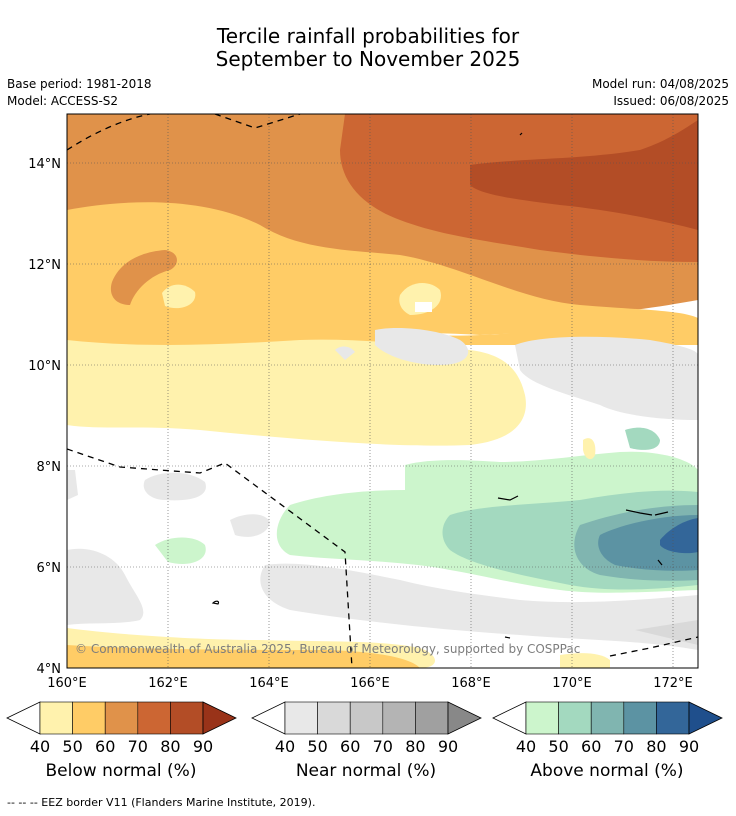  What do you see at coordinates (660, 84) in the screenshot?
I see `model-run: Model run: 04/08/2025` at bounding box center [660, 84].